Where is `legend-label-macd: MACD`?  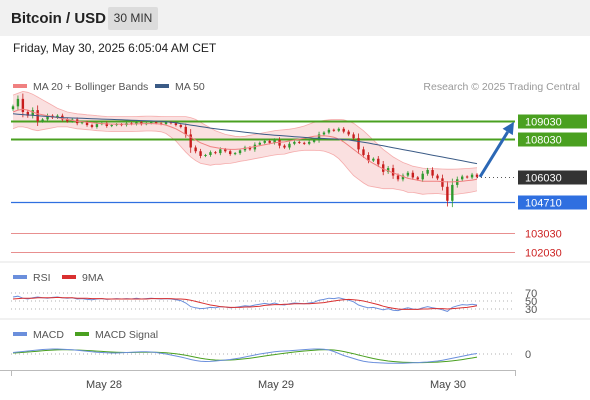 legend-label-macd: MACD is located at coordinates (48, 335).